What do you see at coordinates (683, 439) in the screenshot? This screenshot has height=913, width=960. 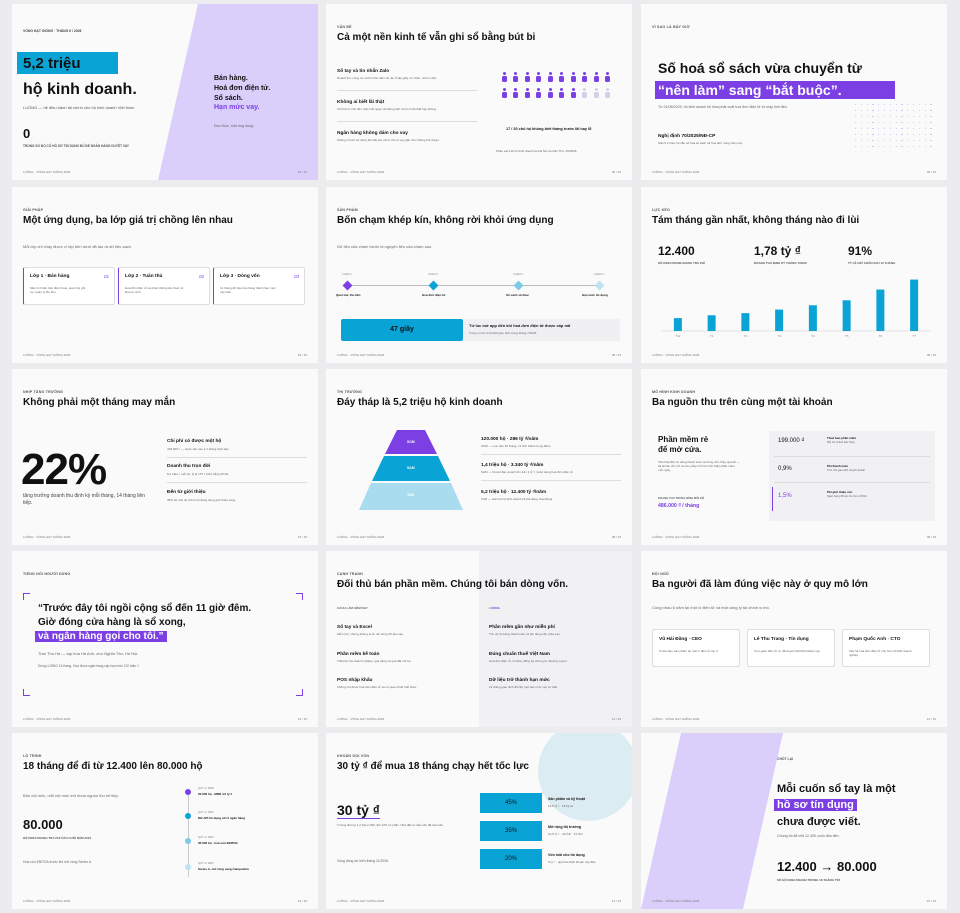 I see `headline: Phần mềm rẻ` at bounding box center [683, 439].